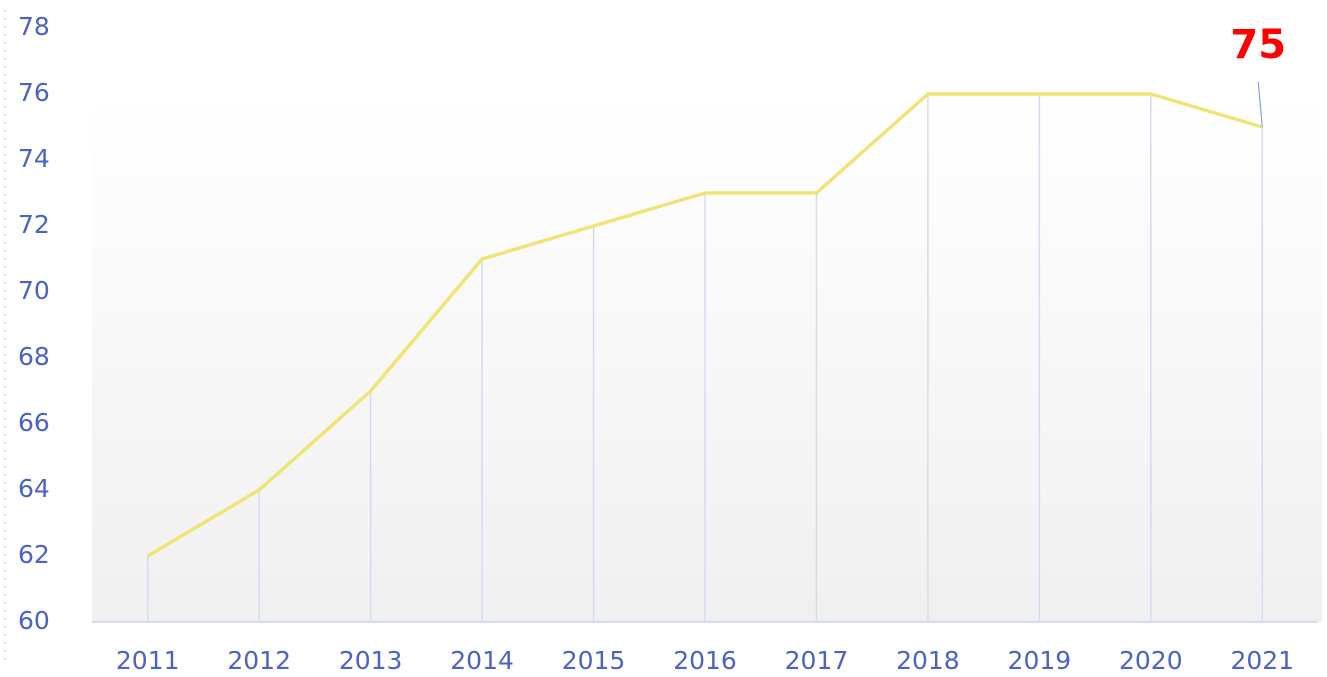  What do you see at coordinates (482, 660) in the screenshot?
I see `x-tick-label: 2014` at bounding box center [482, 660].